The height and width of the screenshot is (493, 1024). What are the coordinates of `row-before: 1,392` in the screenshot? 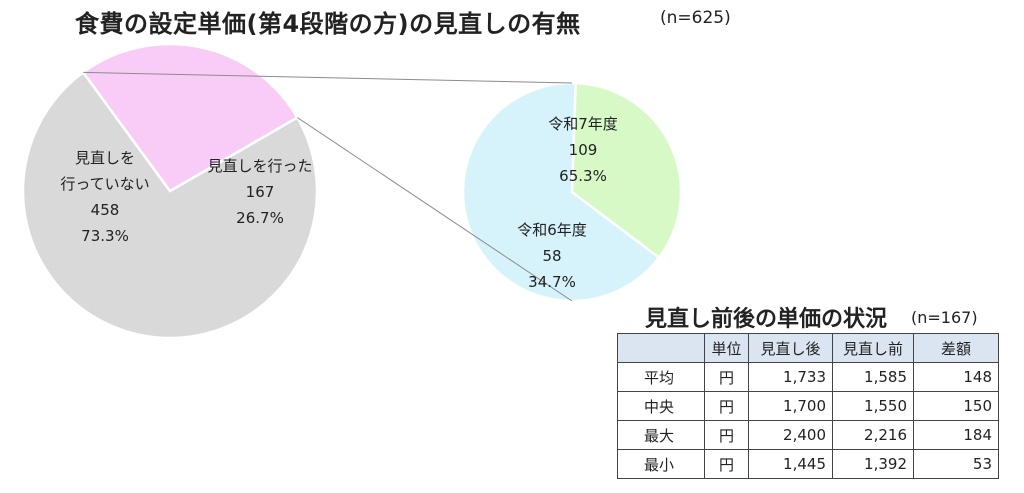 It's located at (873, 464).